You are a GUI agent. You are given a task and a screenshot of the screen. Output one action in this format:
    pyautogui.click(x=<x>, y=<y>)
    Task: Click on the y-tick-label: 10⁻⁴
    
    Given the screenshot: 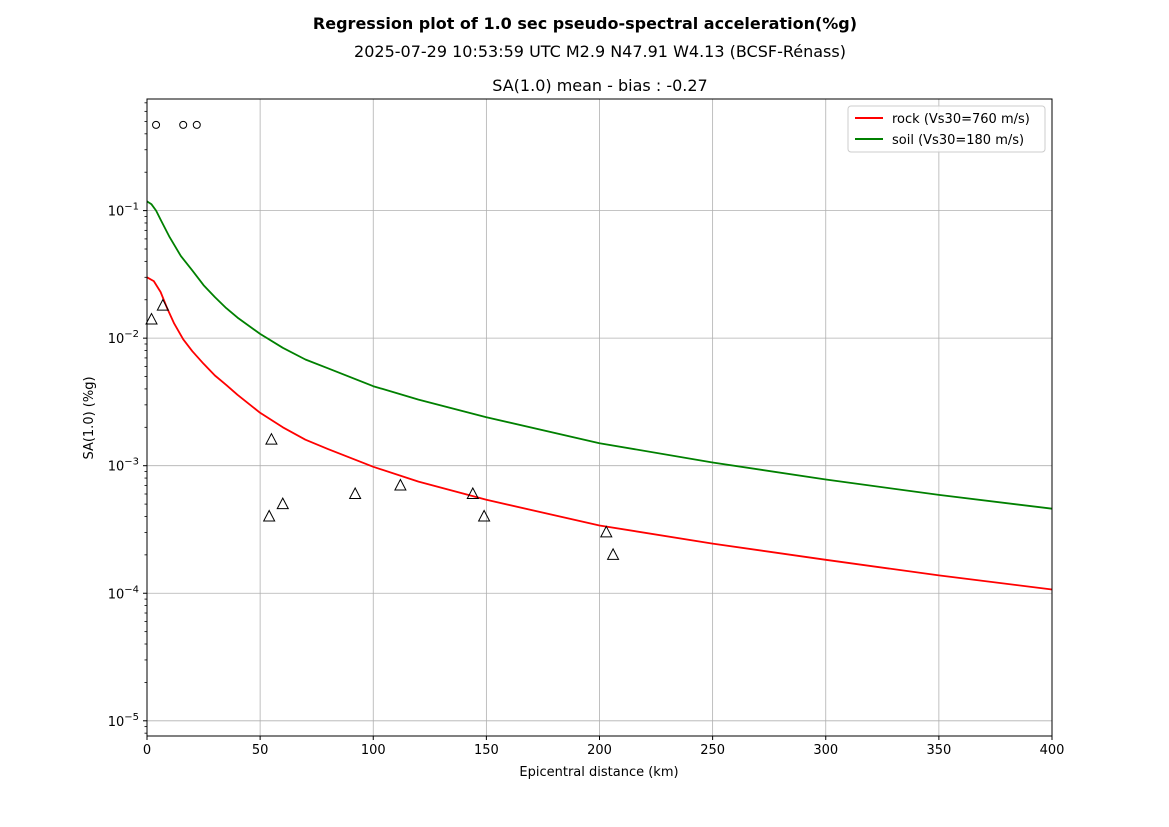 What is the action you would take?
    pyautogui.click(x=123, y=593)
    